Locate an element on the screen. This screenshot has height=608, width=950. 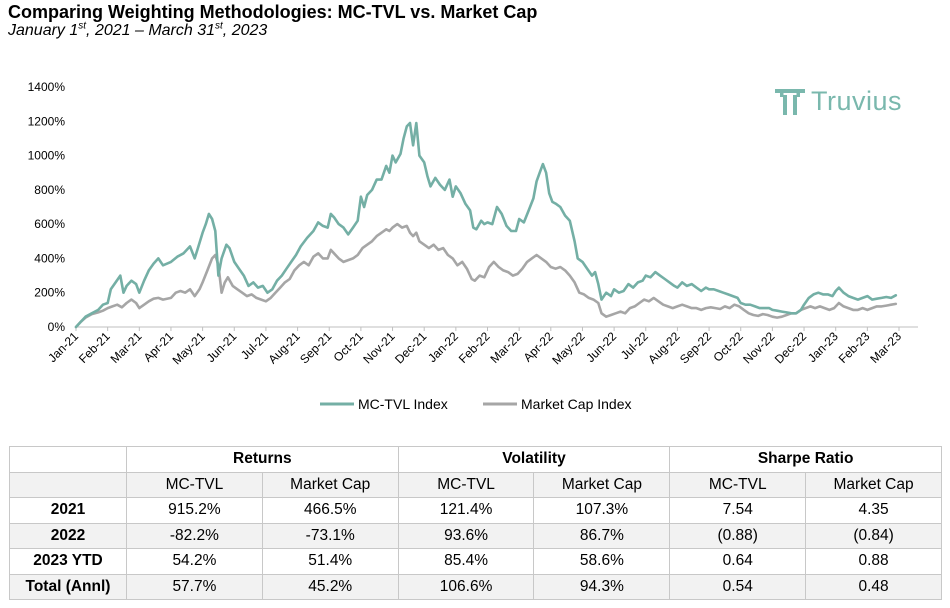
returns-header: Returns is located at coordinates (262, 459).